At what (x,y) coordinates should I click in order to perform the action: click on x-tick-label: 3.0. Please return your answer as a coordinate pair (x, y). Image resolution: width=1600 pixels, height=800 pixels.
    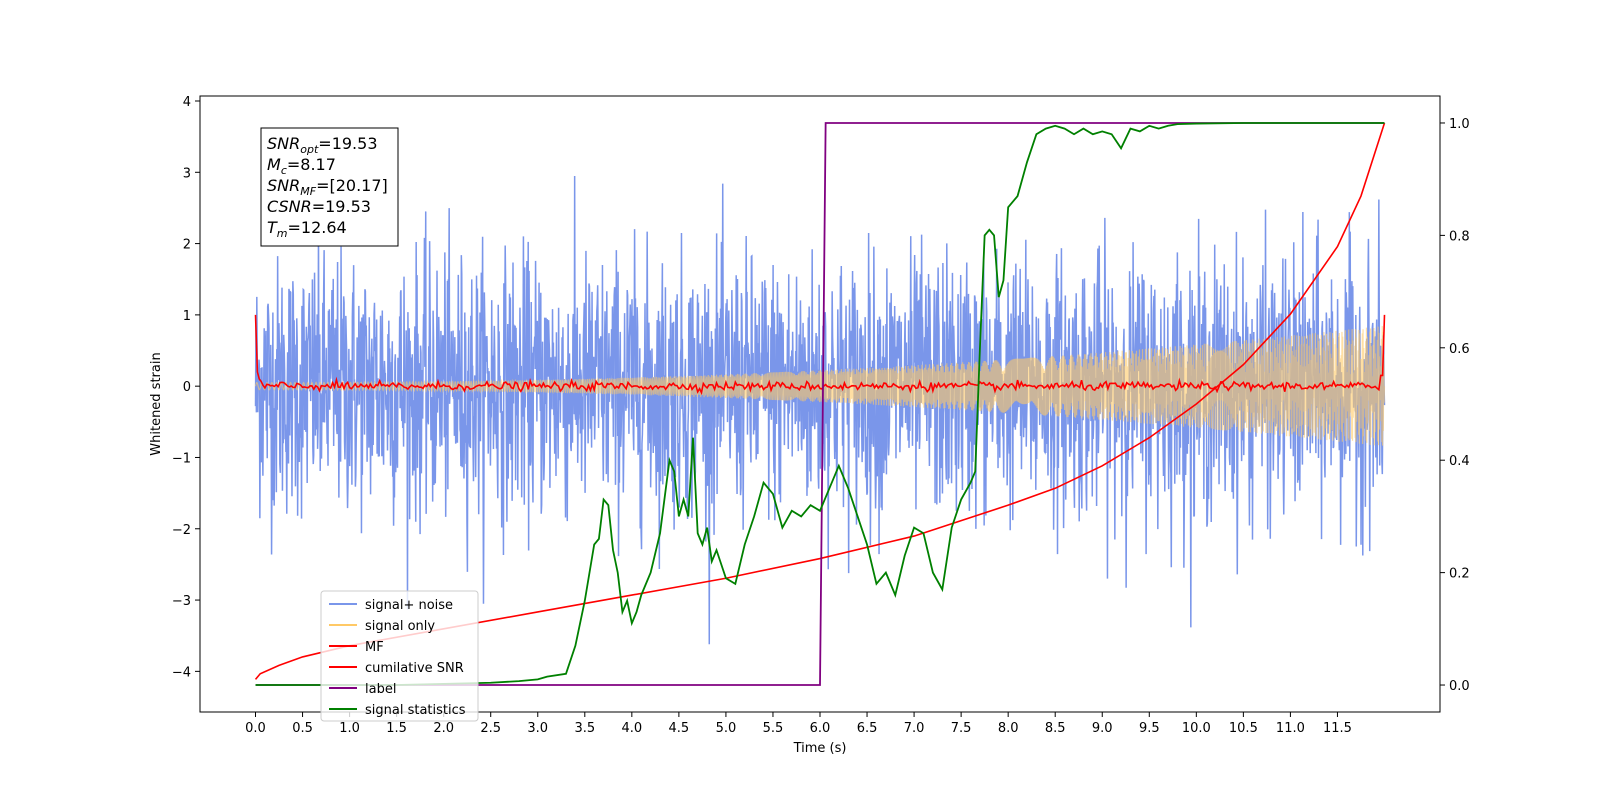
    Looking at the image, I should click on (537, 728).